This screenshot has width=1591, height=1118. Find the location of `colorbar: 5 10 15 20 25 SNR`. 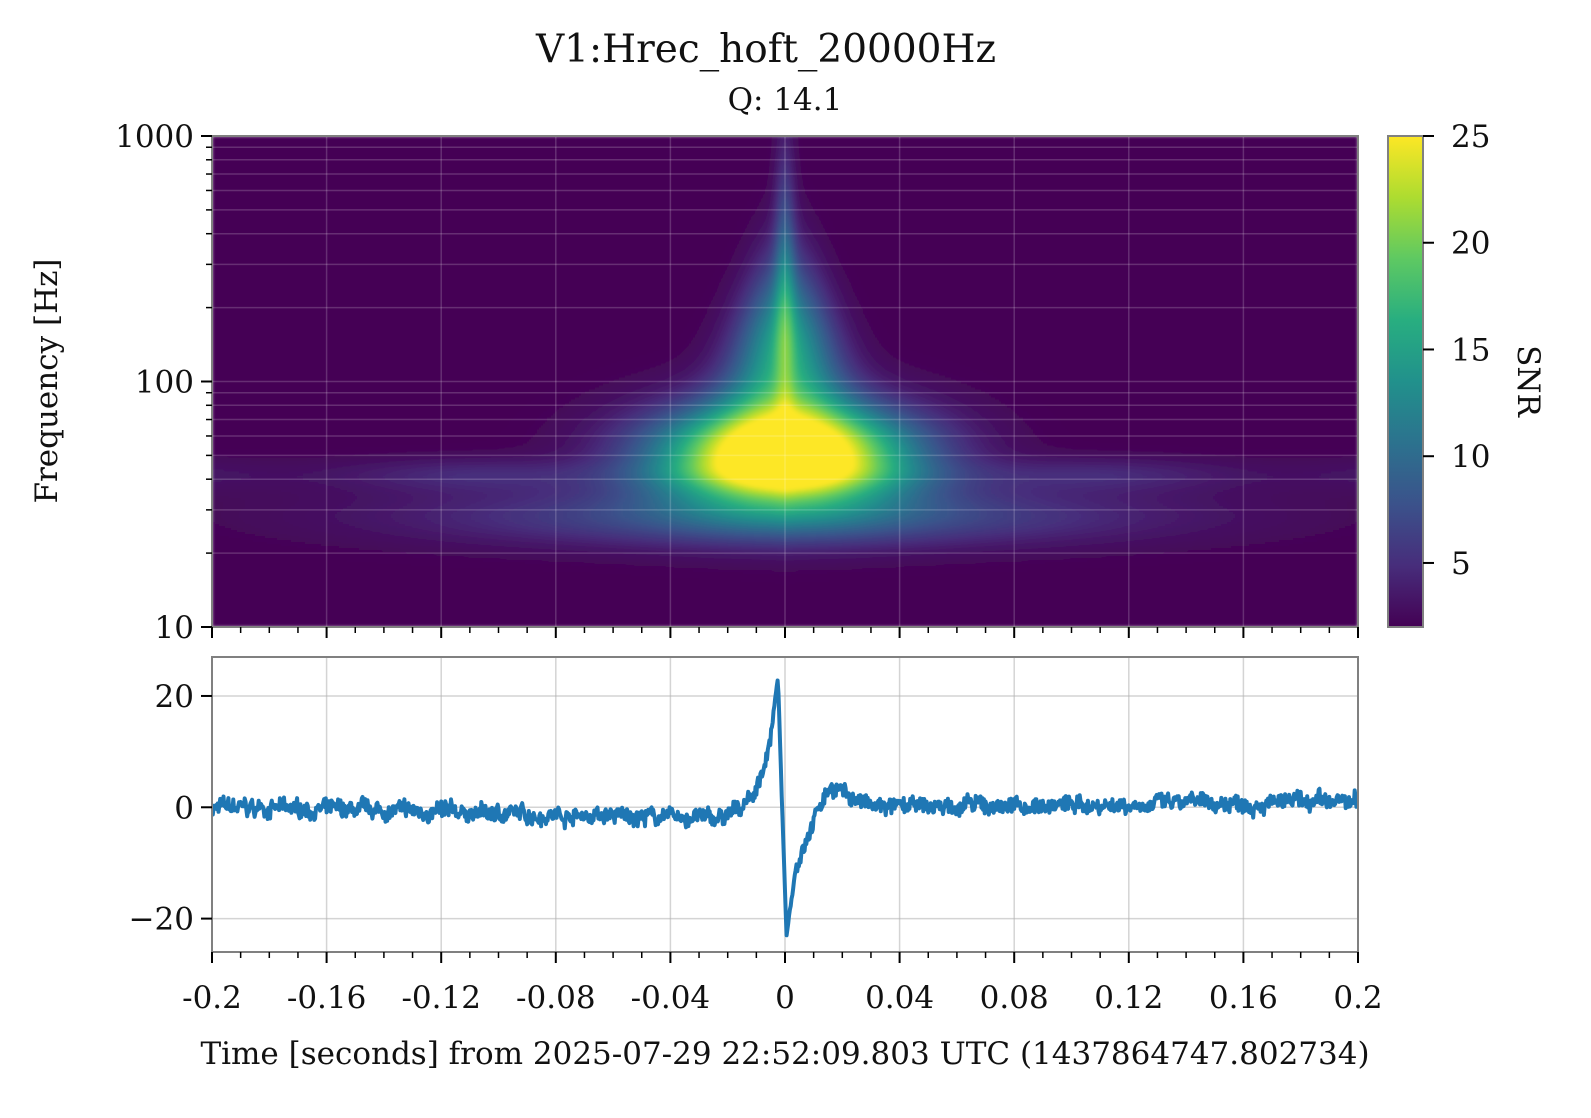

colorbar: 5 10 15 20 25 SNR is located at coordinates (1466, 373).